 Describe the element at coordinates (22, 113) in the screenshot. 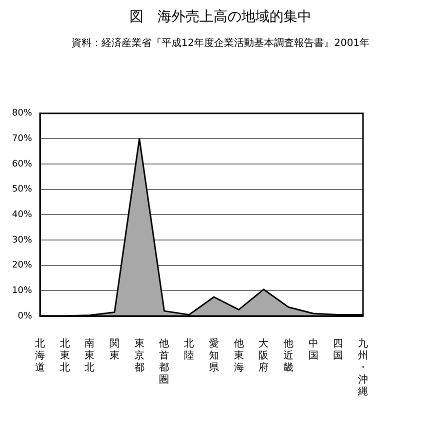

I see `y-tick-label: 80%` at that location.